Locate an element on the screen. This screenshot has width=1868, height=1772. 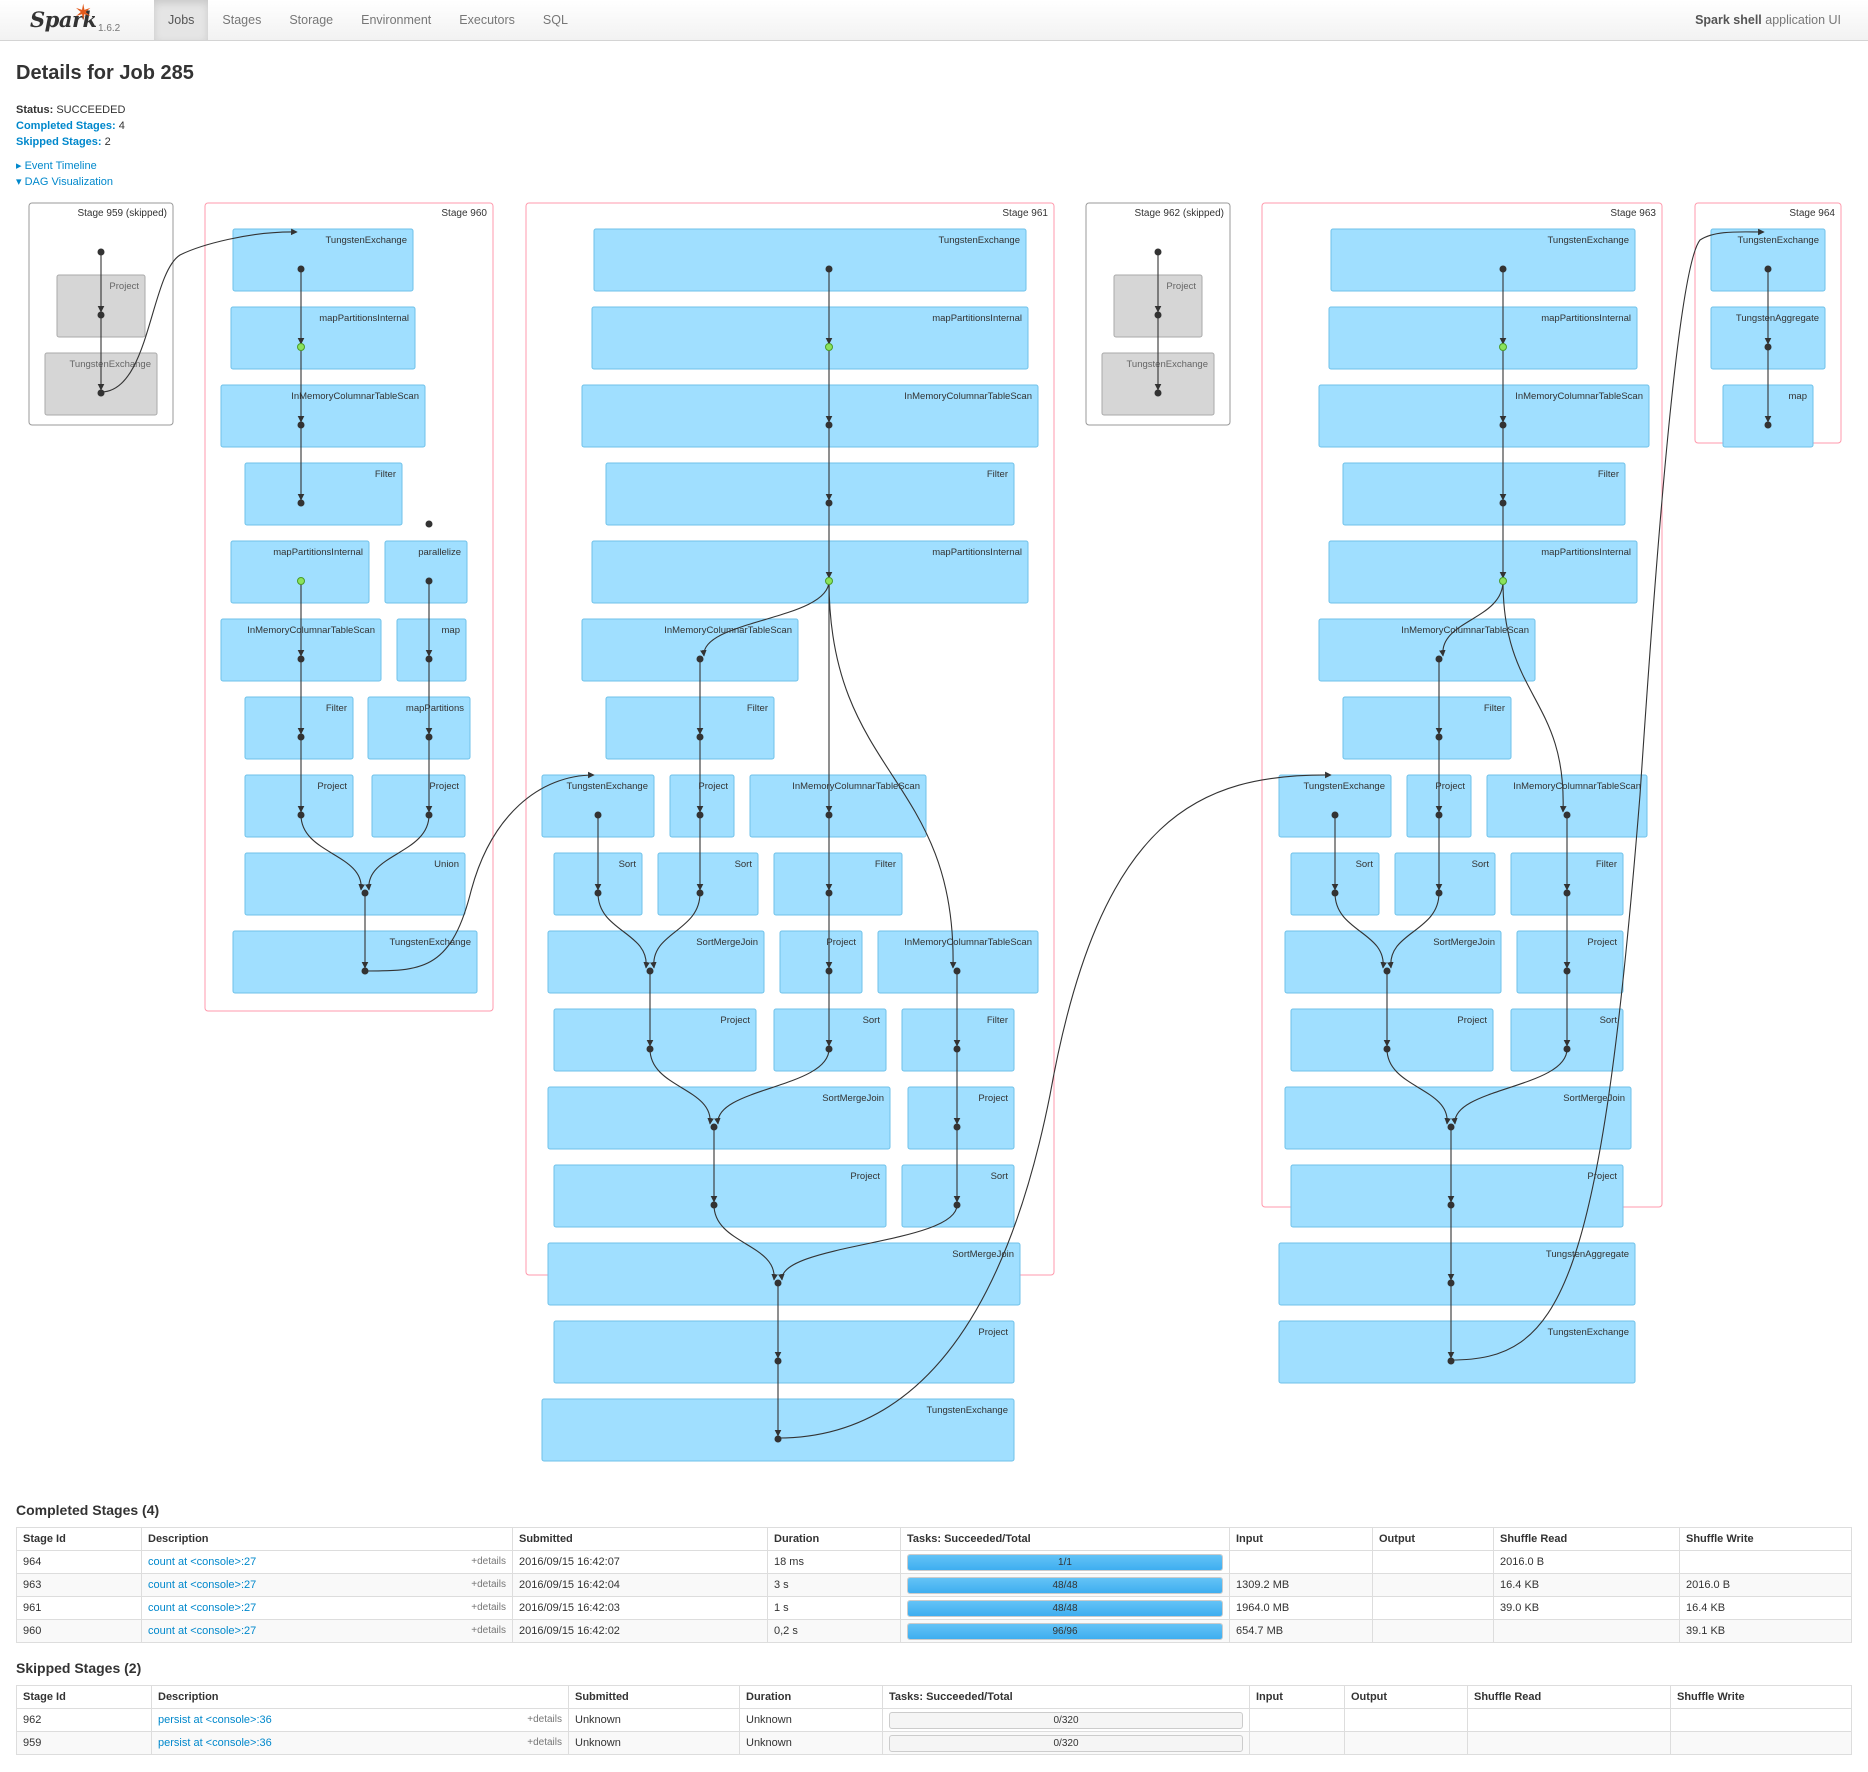
stage-id-cell: 959 is located at coordinates (84, 1743).